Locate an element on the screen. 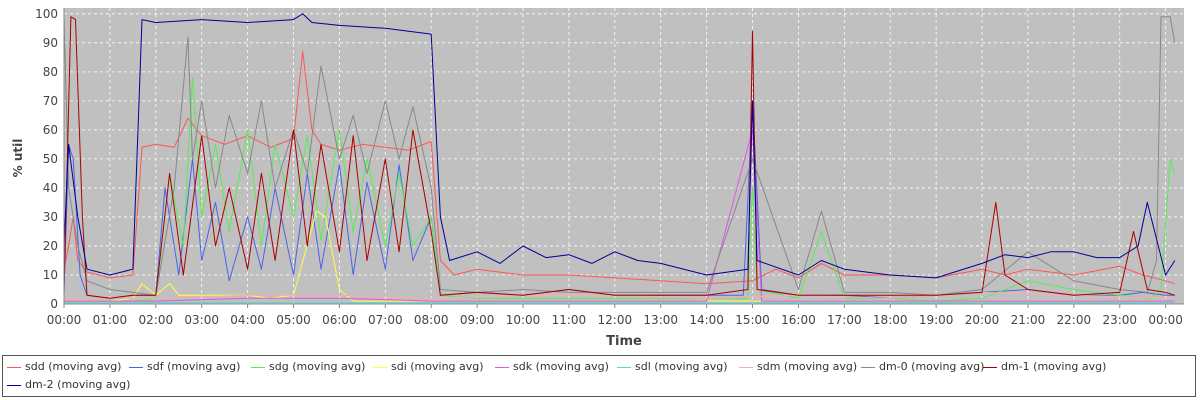  y-tick-label: 20 is located at coordinates (50, 246).